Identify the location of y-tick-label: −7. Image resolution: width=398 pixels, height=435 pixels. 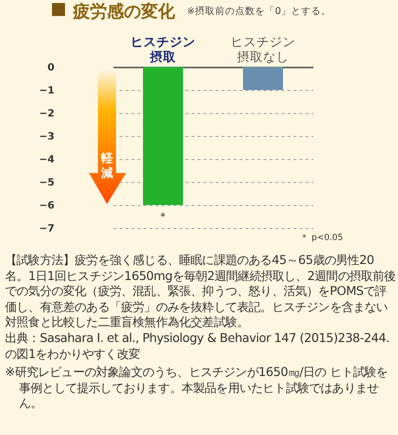
(47, 229).